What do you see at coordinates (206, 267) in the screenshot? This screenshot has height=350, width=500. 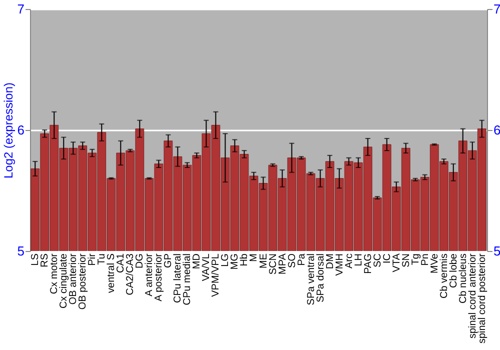 I see `x-tick-label: VA/VL` at bounding box center [206, 267].